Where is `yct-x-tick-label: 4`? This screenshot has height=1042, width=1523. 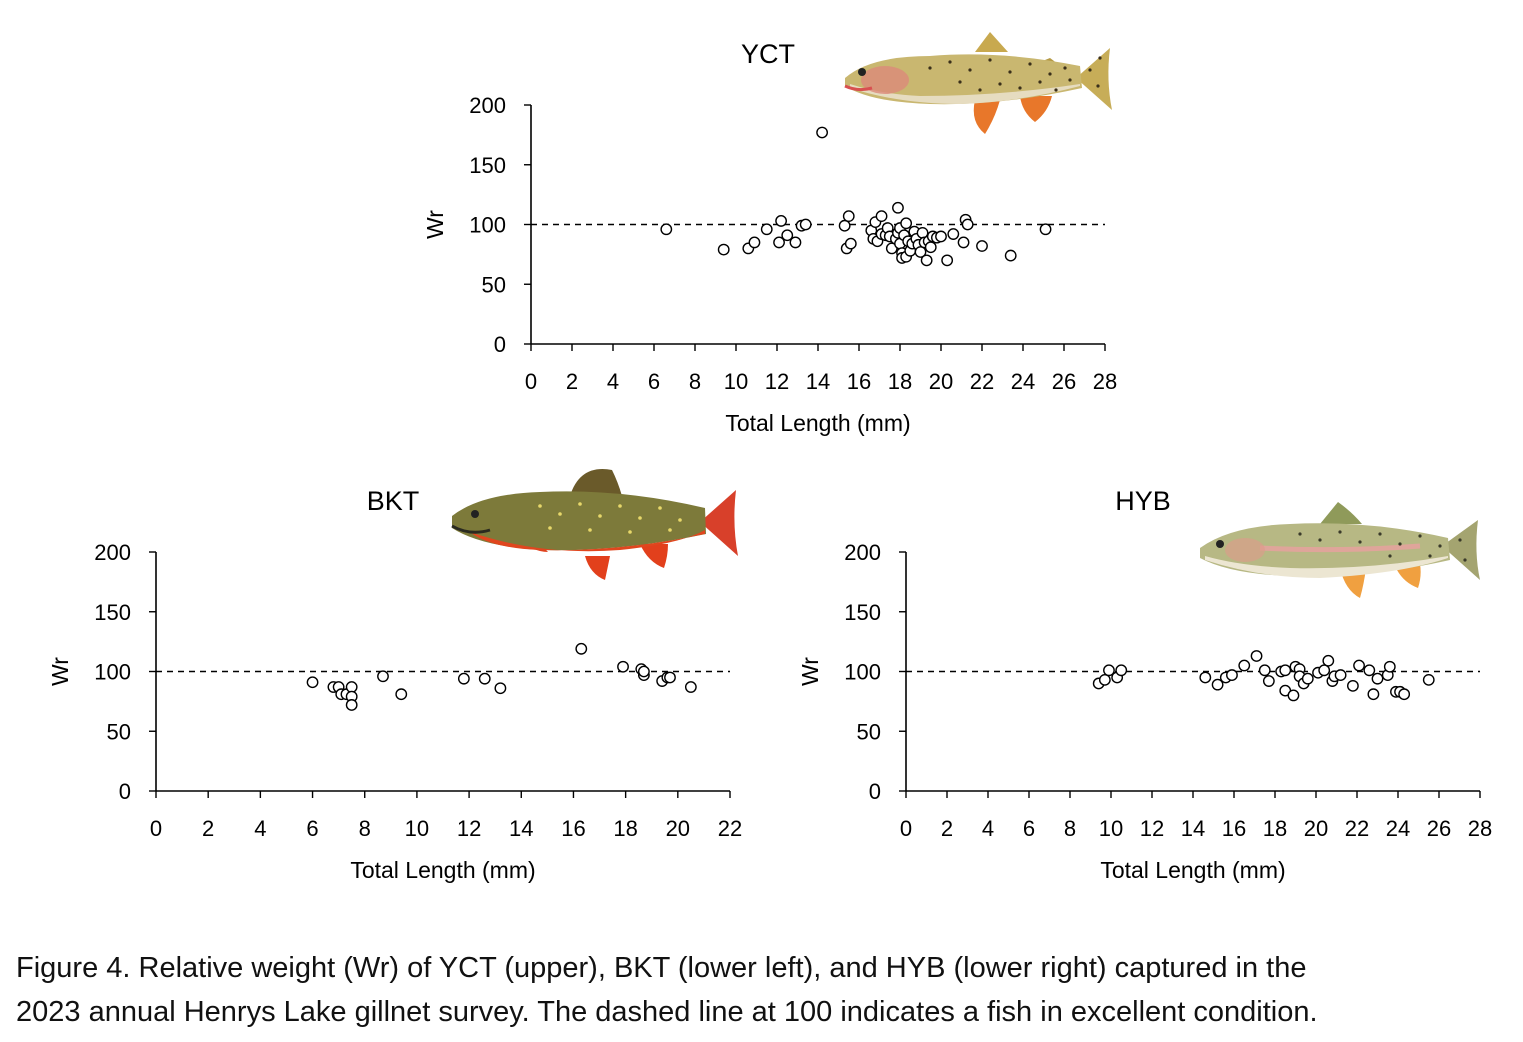 yct-x-tick-label: 4 is located at coordinates (613, 381).